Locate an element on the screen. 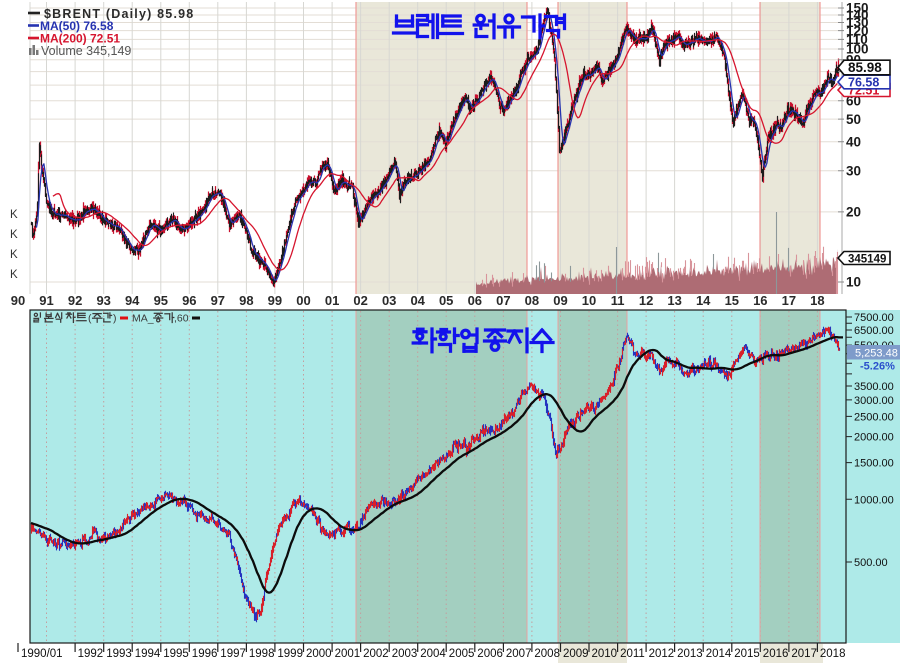  svg-text: 2002 is located at coordinates (376, 654).